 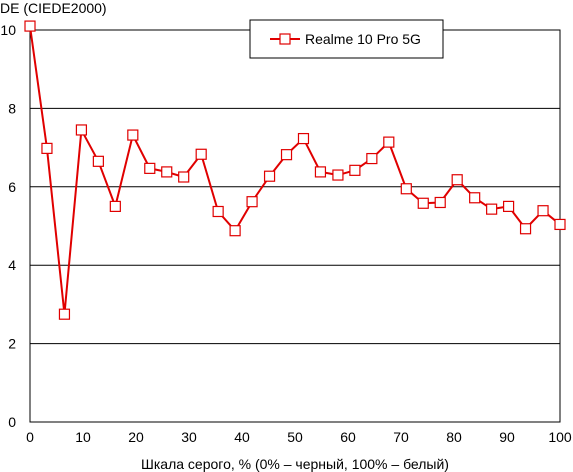 I want to click on legend: Realme 10 Pro 5G, so click(x=346, y=39).